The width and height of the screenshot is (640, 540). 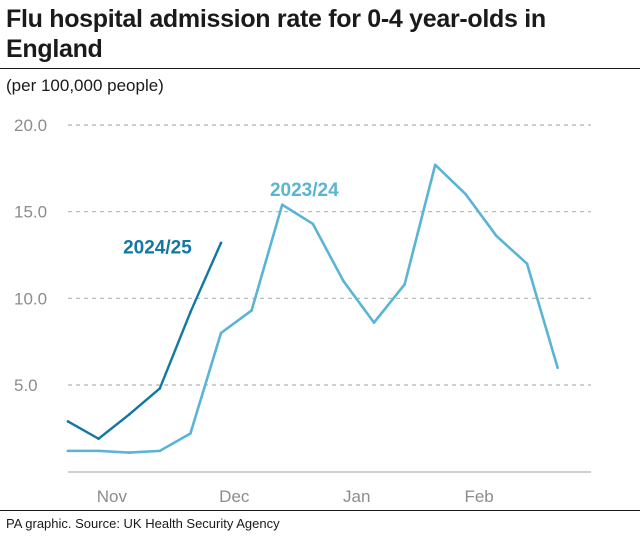 I want to click on y-tick-label: 20.0, so click(x=30, y=125).